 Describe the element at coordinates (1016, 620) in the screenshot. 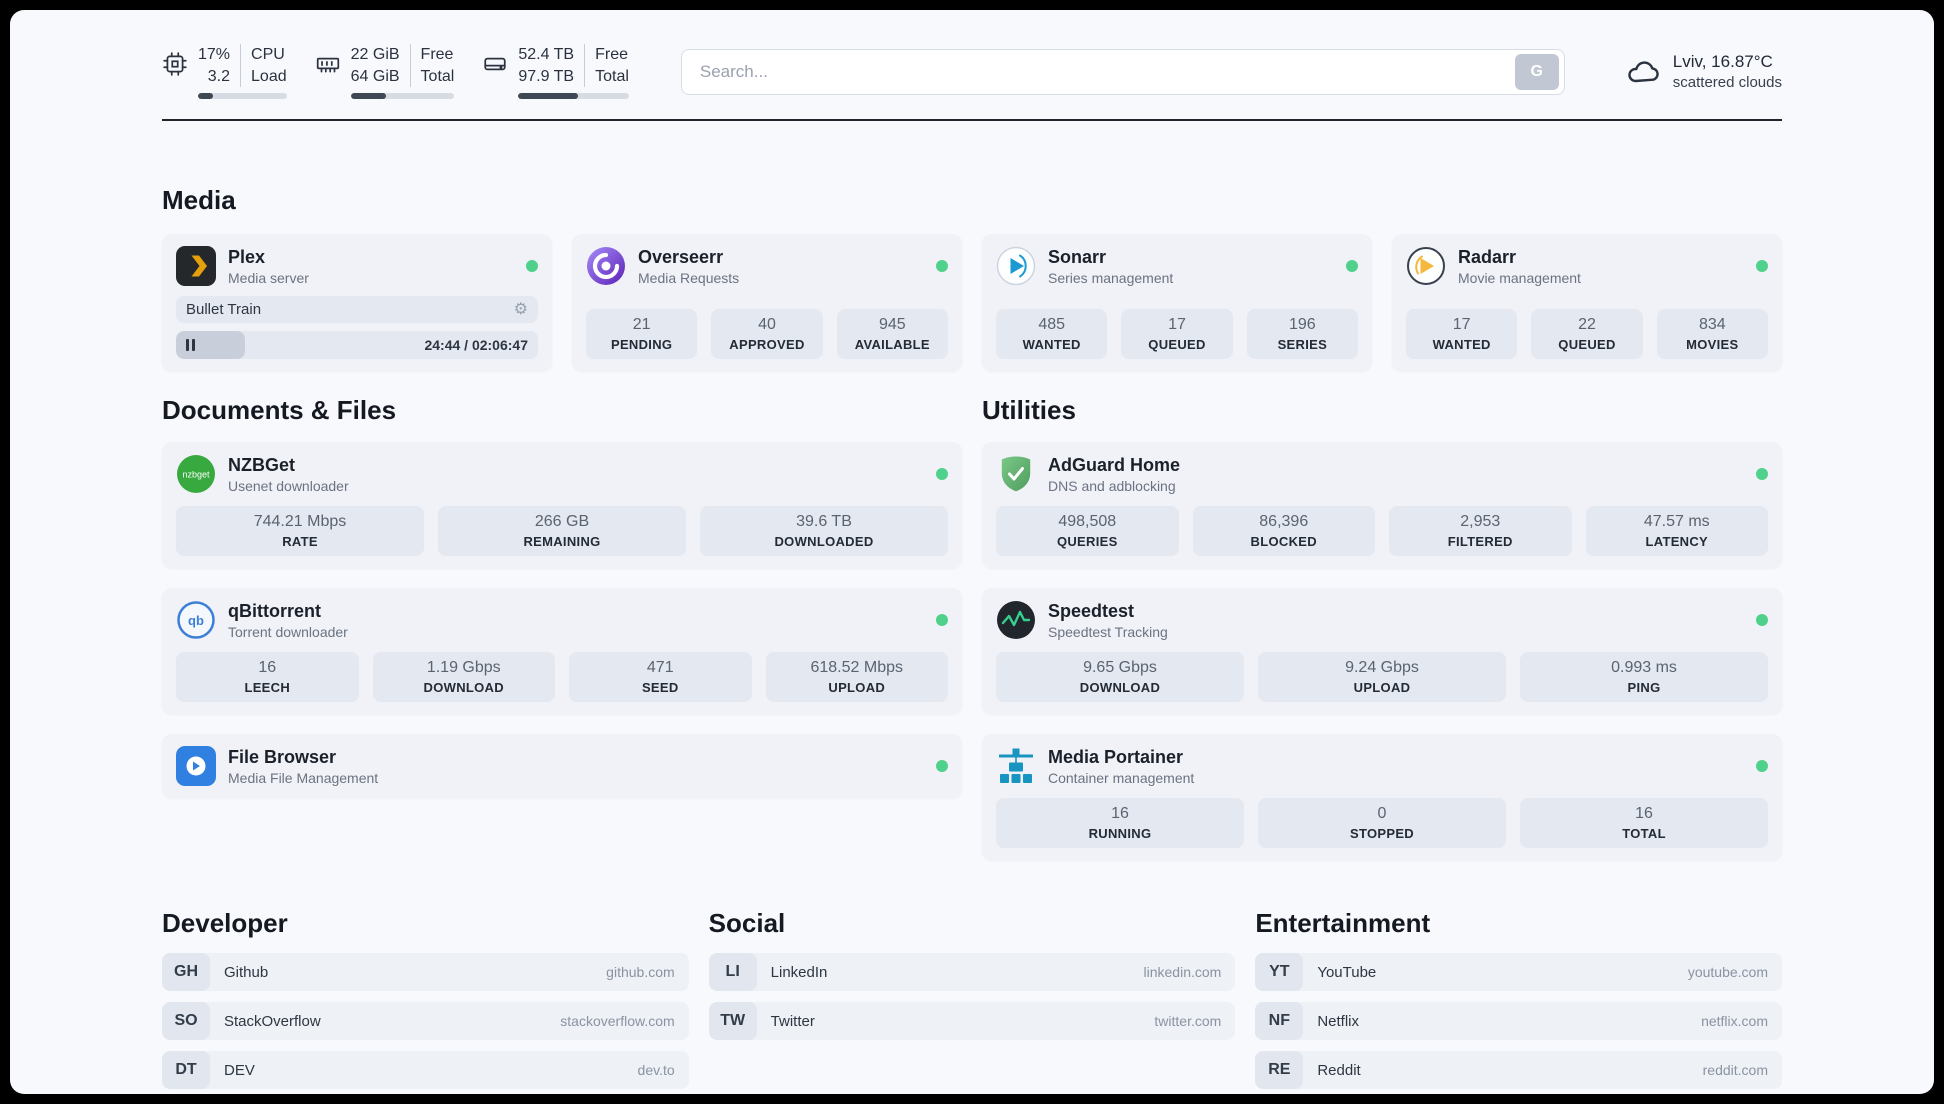

I see `speedtest-icon` at that location.